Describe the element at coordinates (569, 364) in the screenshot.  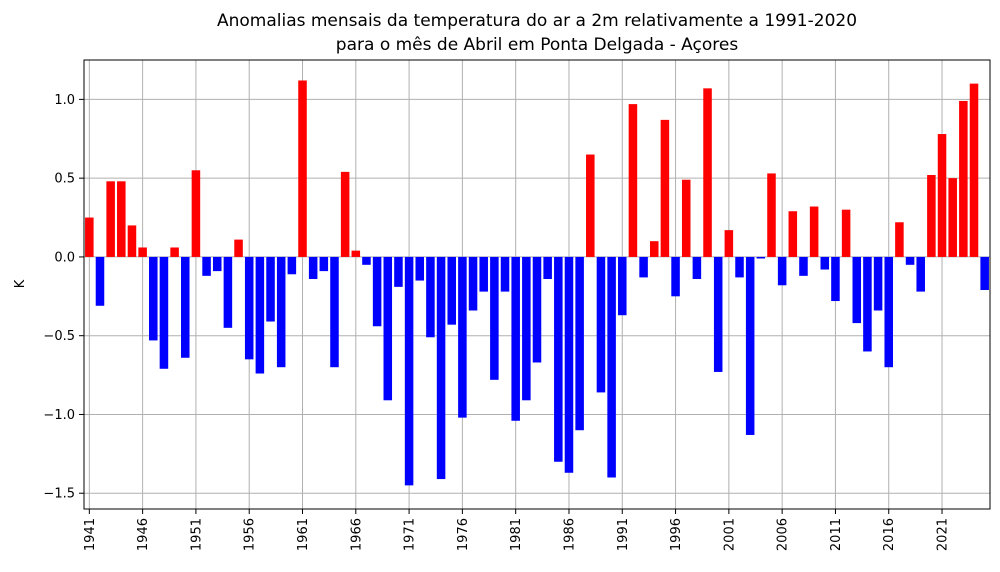
I see `bar-1986` at that location.